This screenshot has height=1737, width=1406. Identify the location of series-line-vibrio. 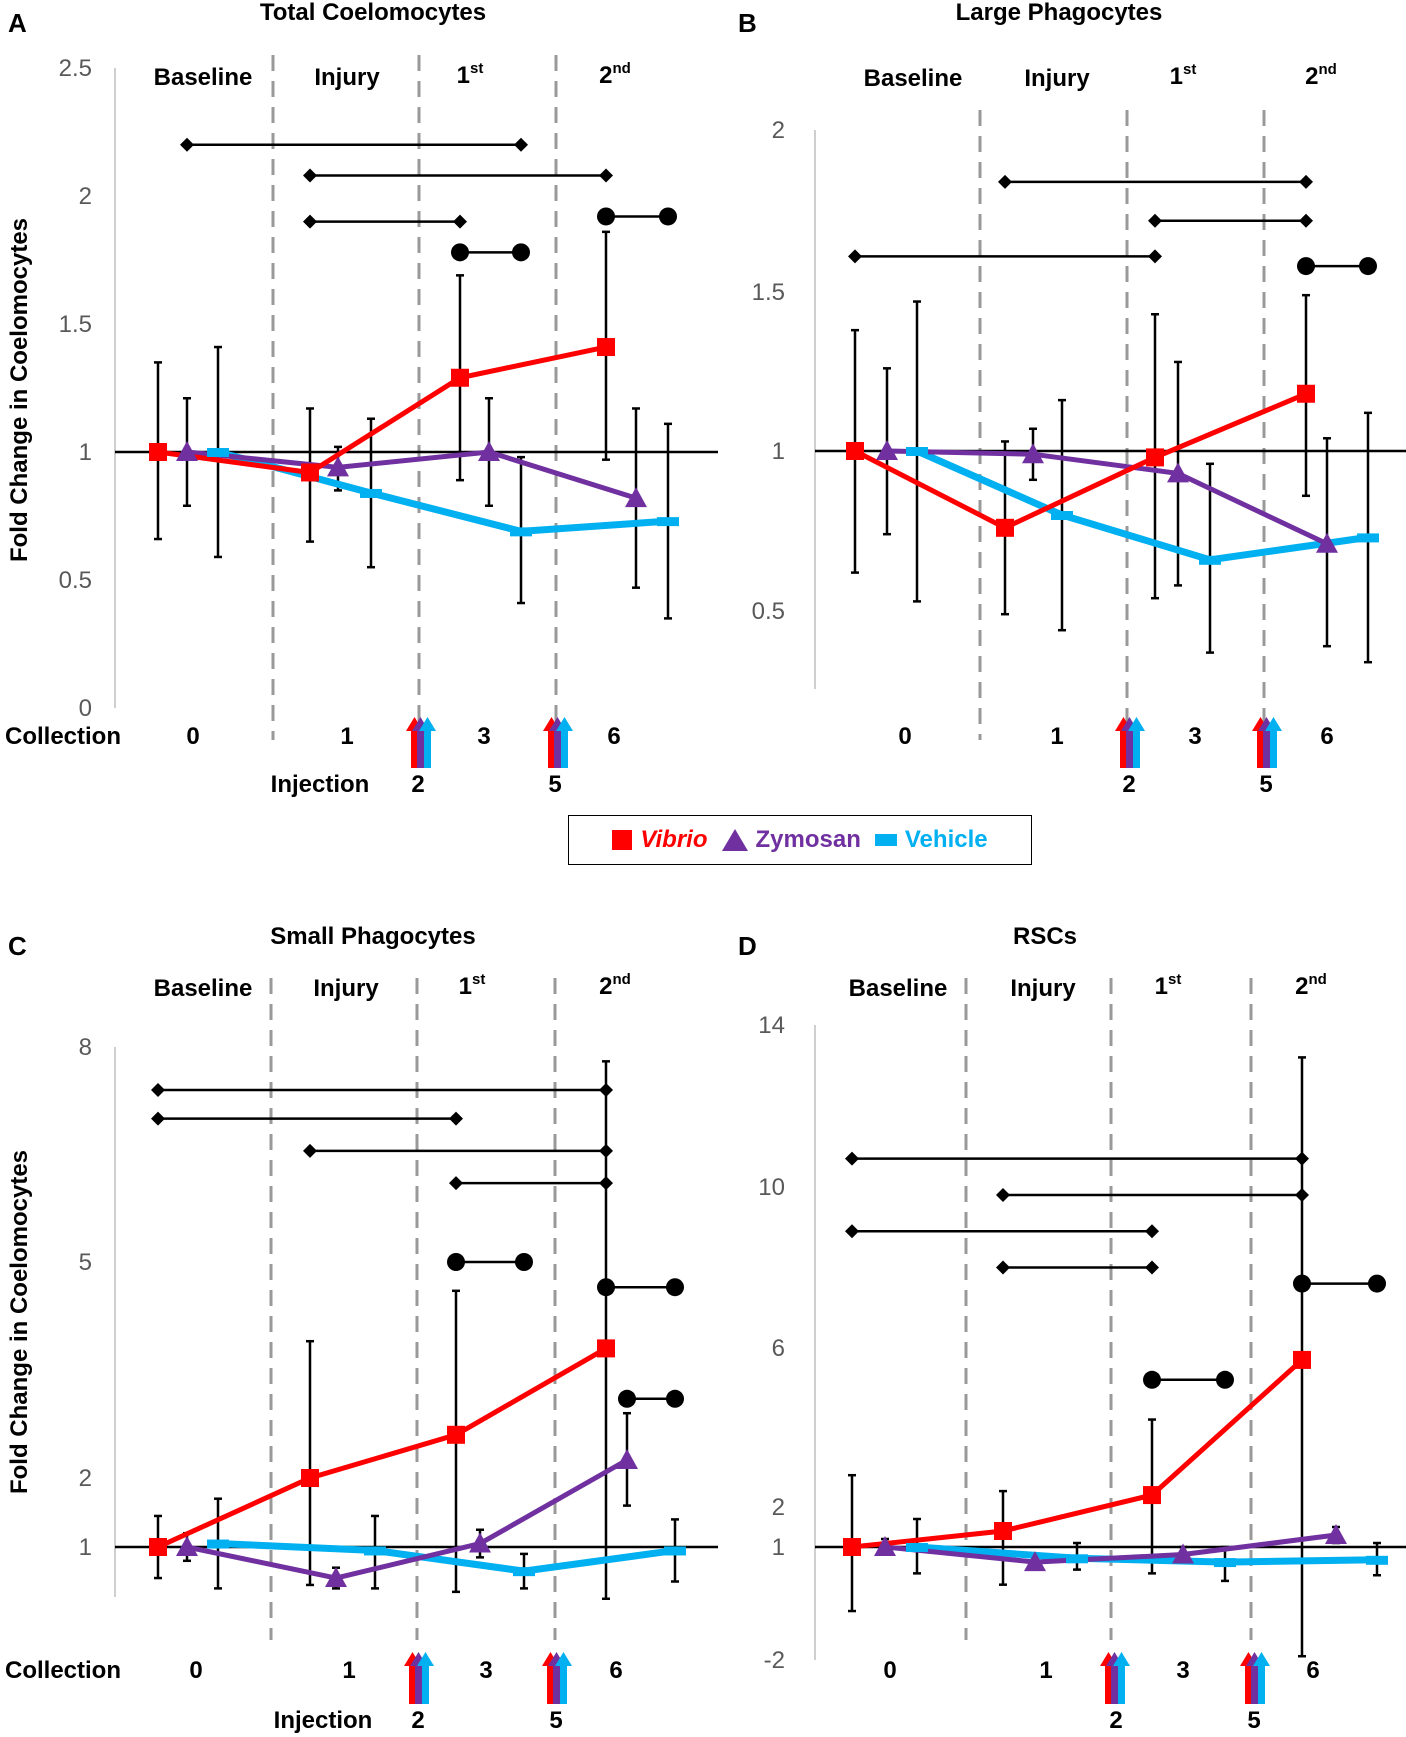
(1080, 461).